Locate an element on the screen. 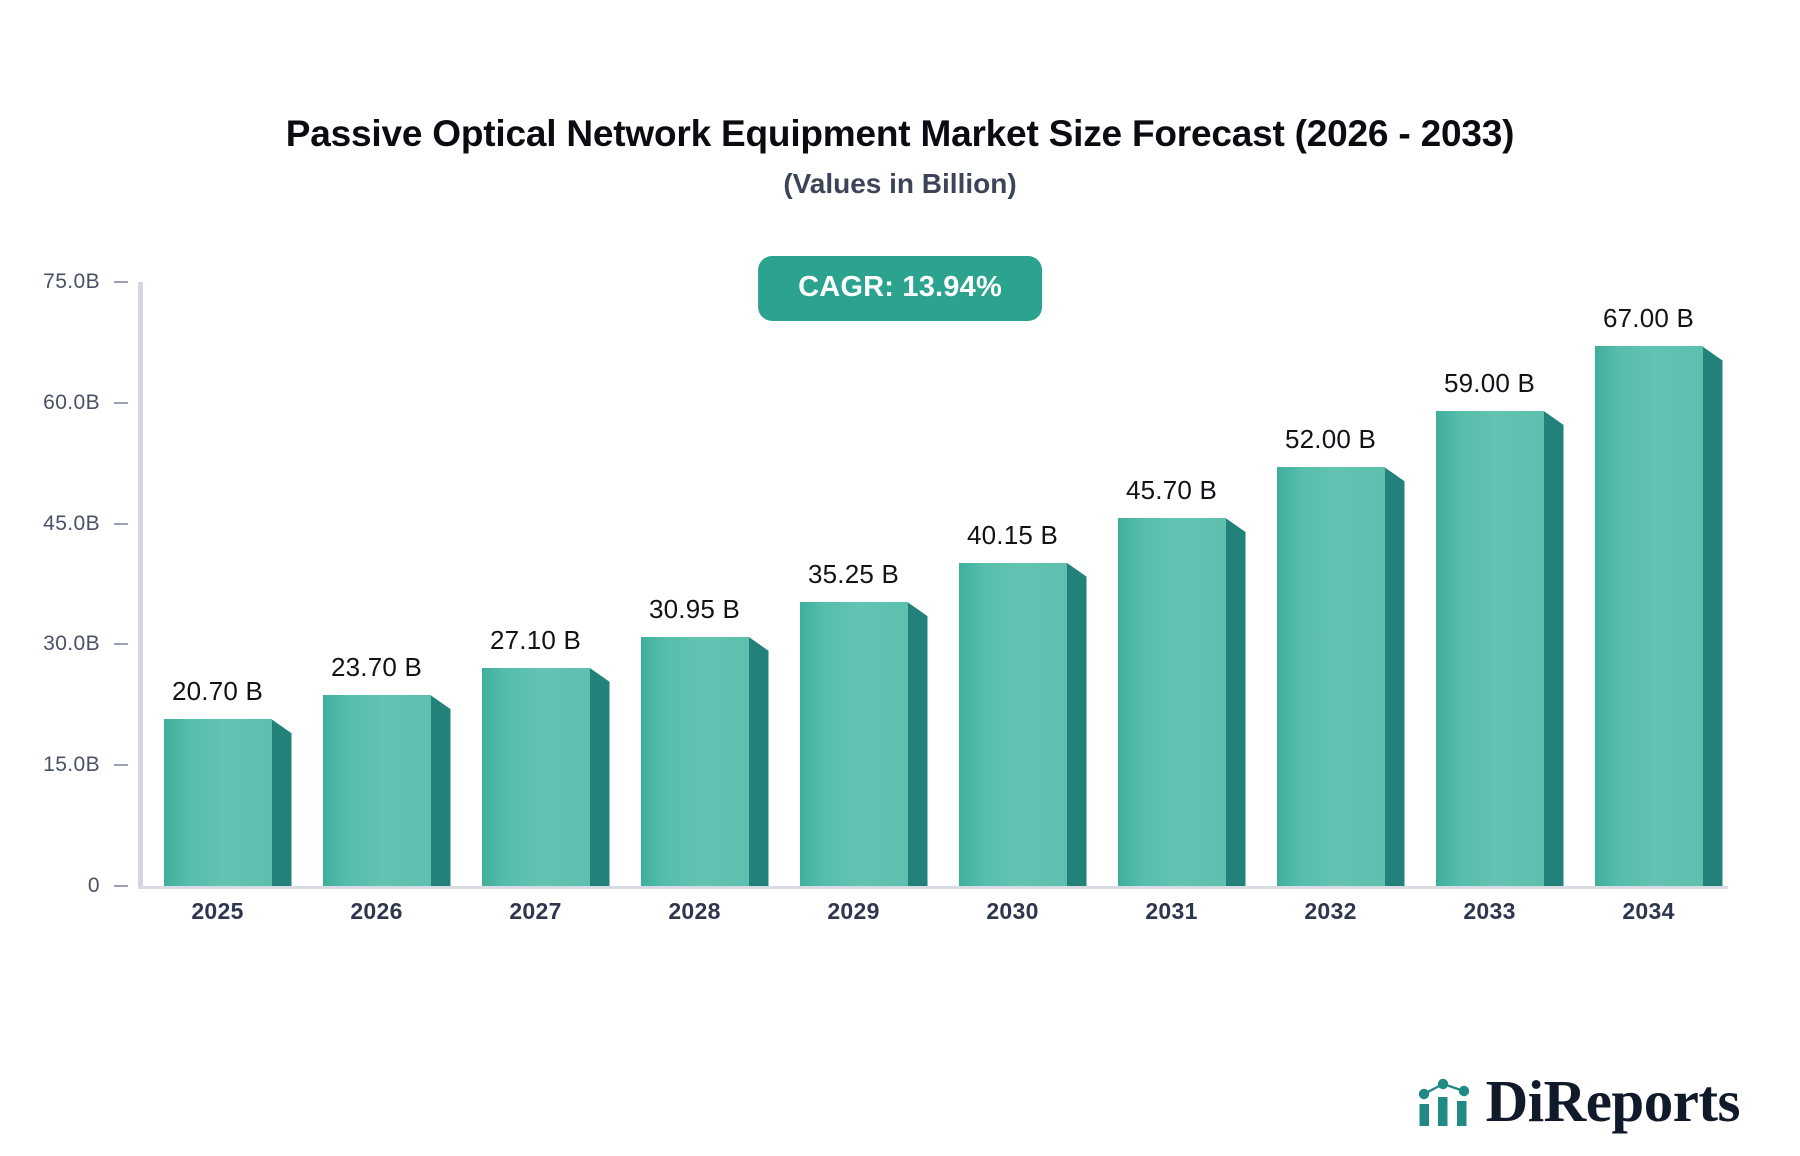  chart-subtitle: (Values in Billion) is located at coordinates (900, 183).